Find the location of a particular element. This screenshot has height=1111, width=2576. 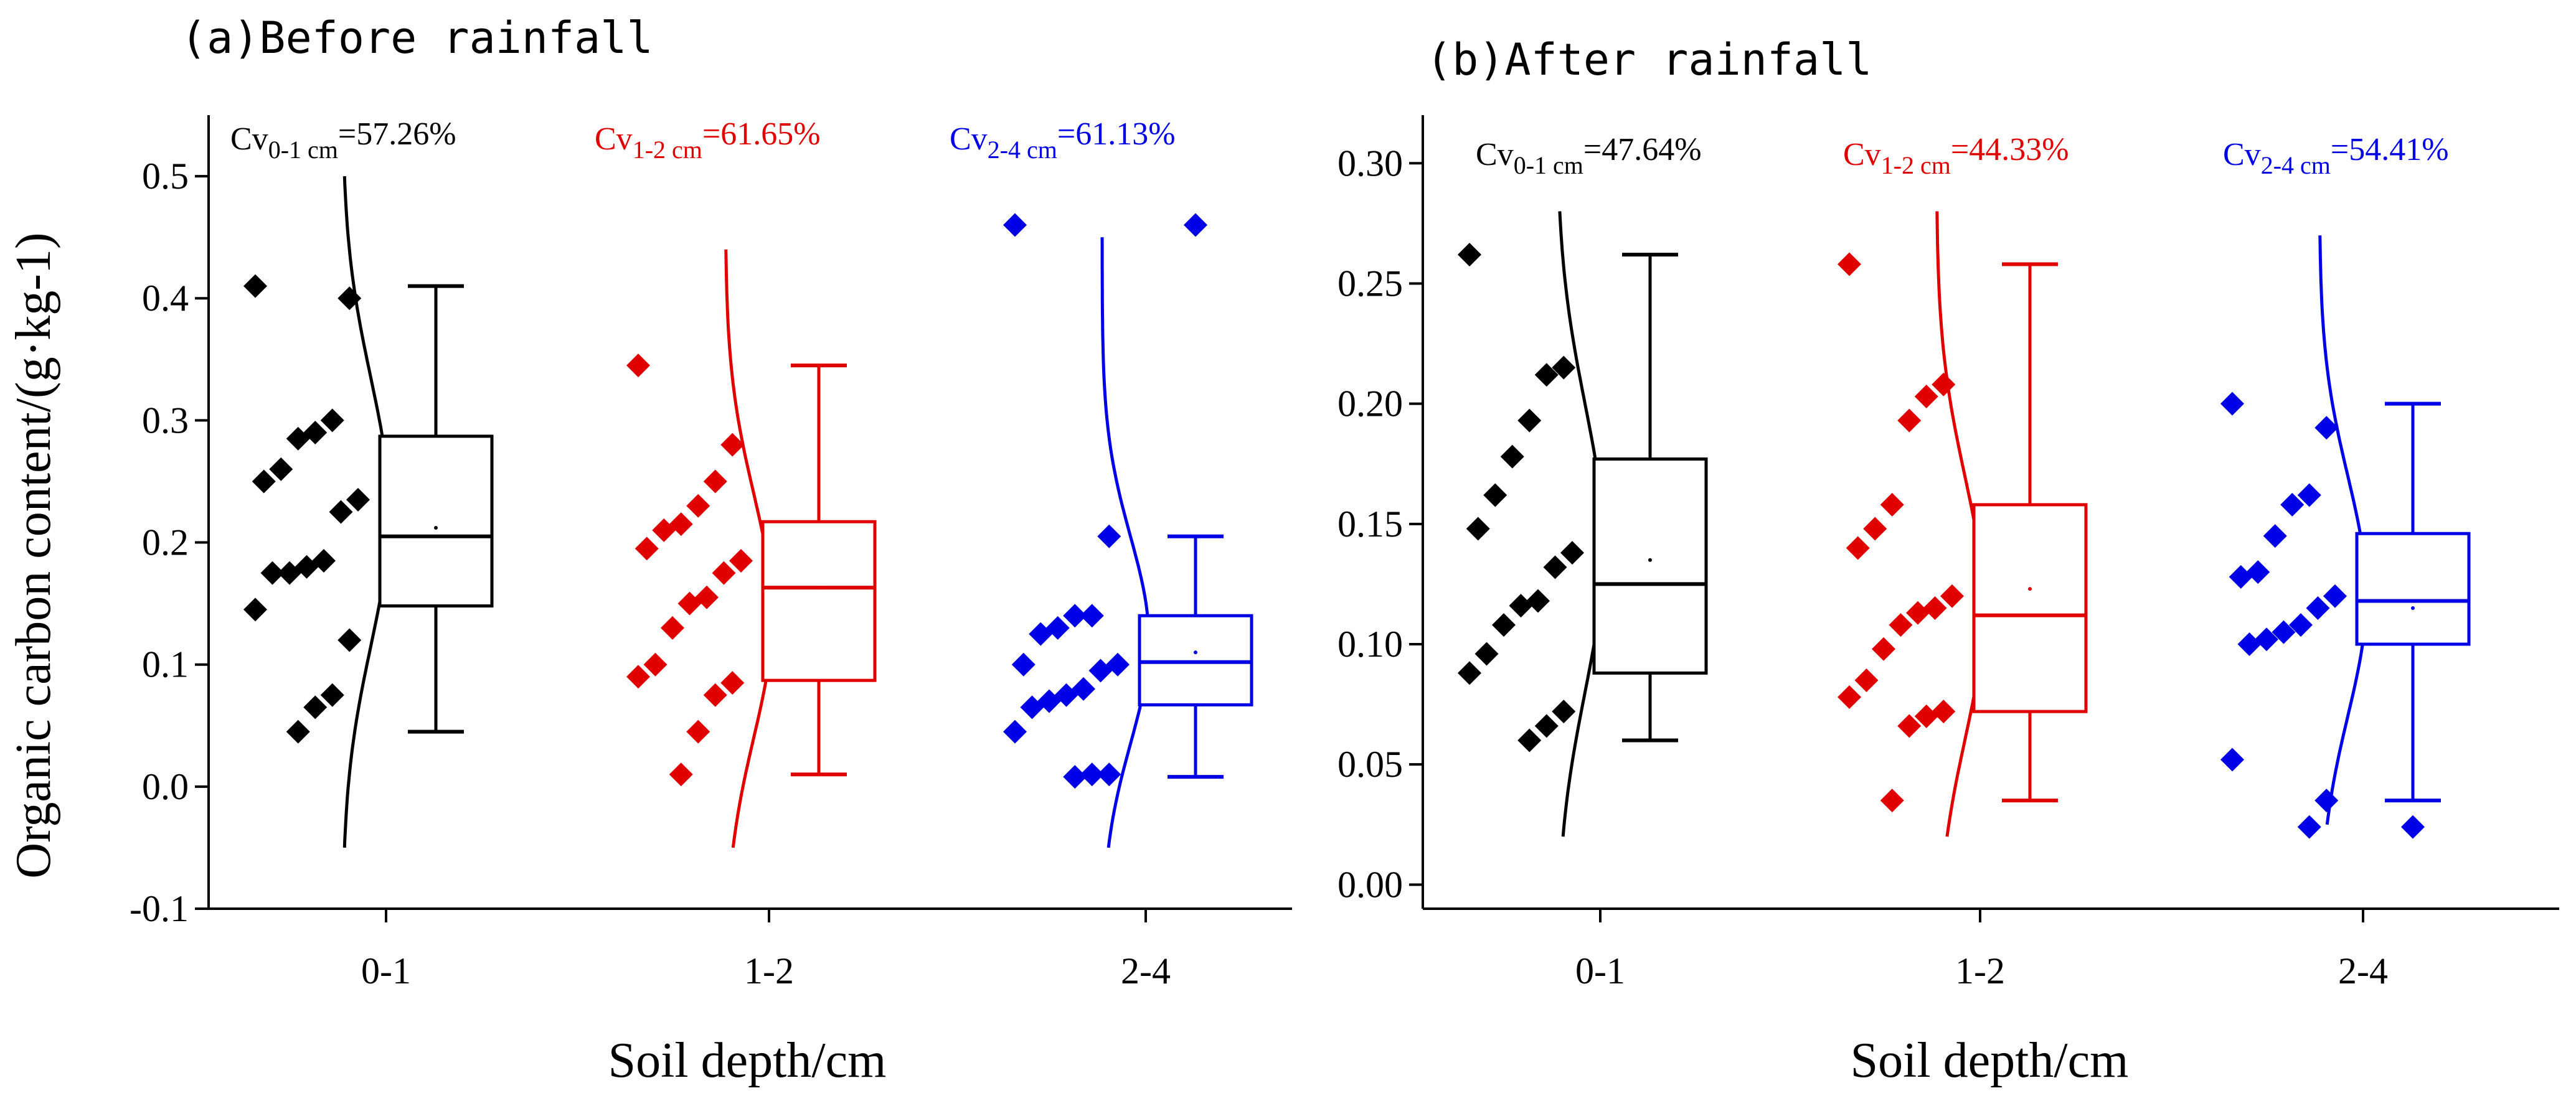

y-axis-label: Organic carbon content/(g·kg-1) is located at coordinates (33, 555).